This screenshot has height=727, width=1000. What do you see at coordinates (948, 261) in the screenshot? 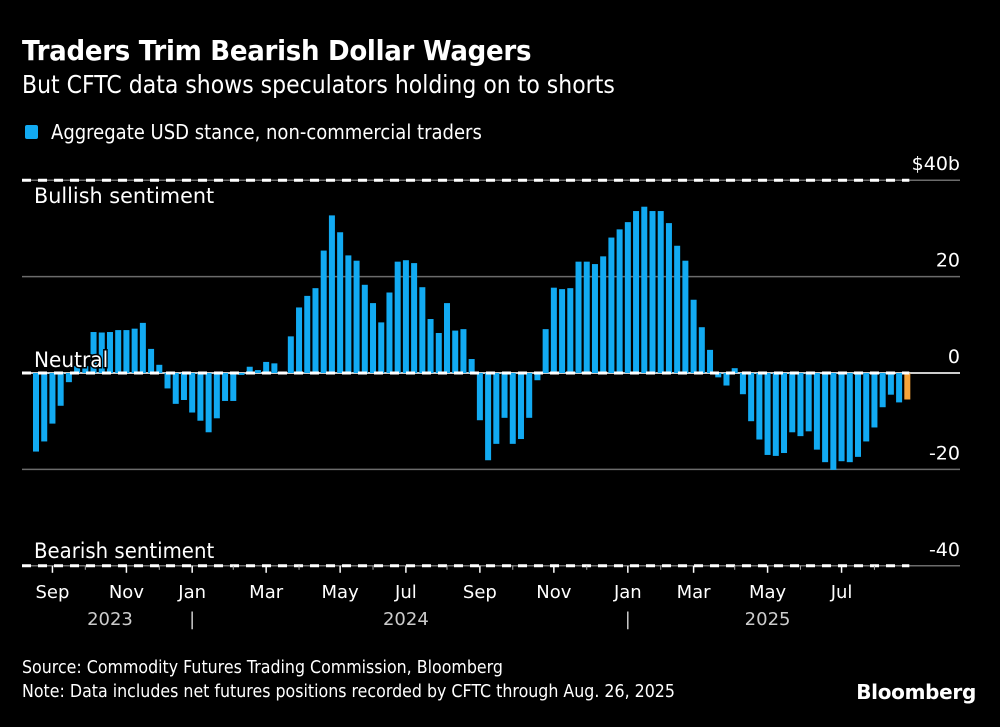
I see `y-tick-label: 20` at bounding box center [948, 261].